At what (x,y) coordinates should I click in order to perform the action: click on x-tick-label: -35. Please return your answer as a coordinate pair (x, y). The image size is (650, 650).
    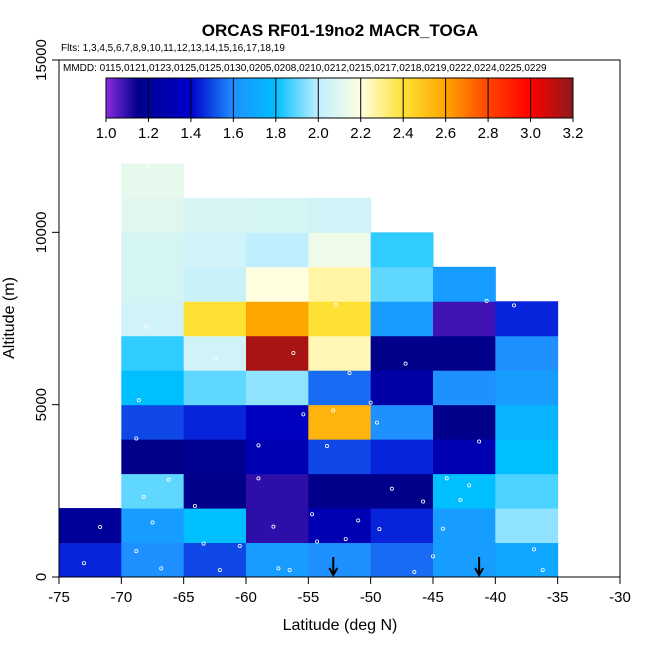
    Looking at the image, I should click on (558, 597).